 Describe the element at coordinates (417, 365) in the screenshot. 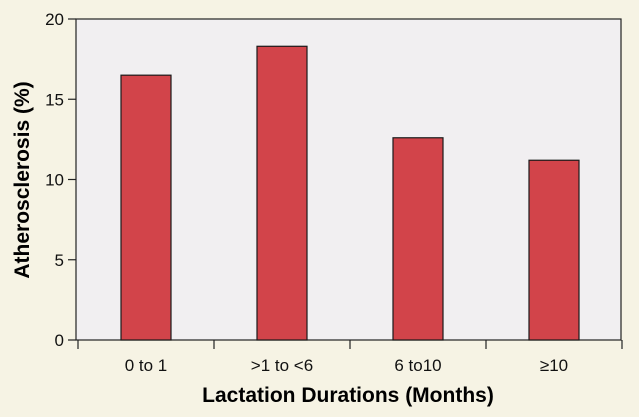

I see `x-tick-label: 6 to10` at that location.